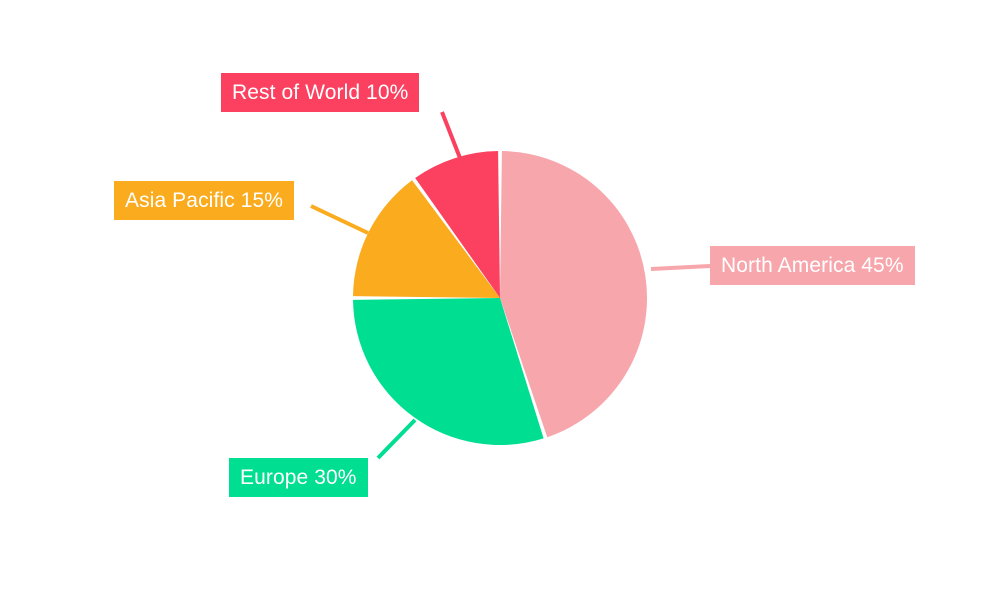 This screenshot has width=1000, height=600. I want to click on leader-line-europe, so click(396, 439).